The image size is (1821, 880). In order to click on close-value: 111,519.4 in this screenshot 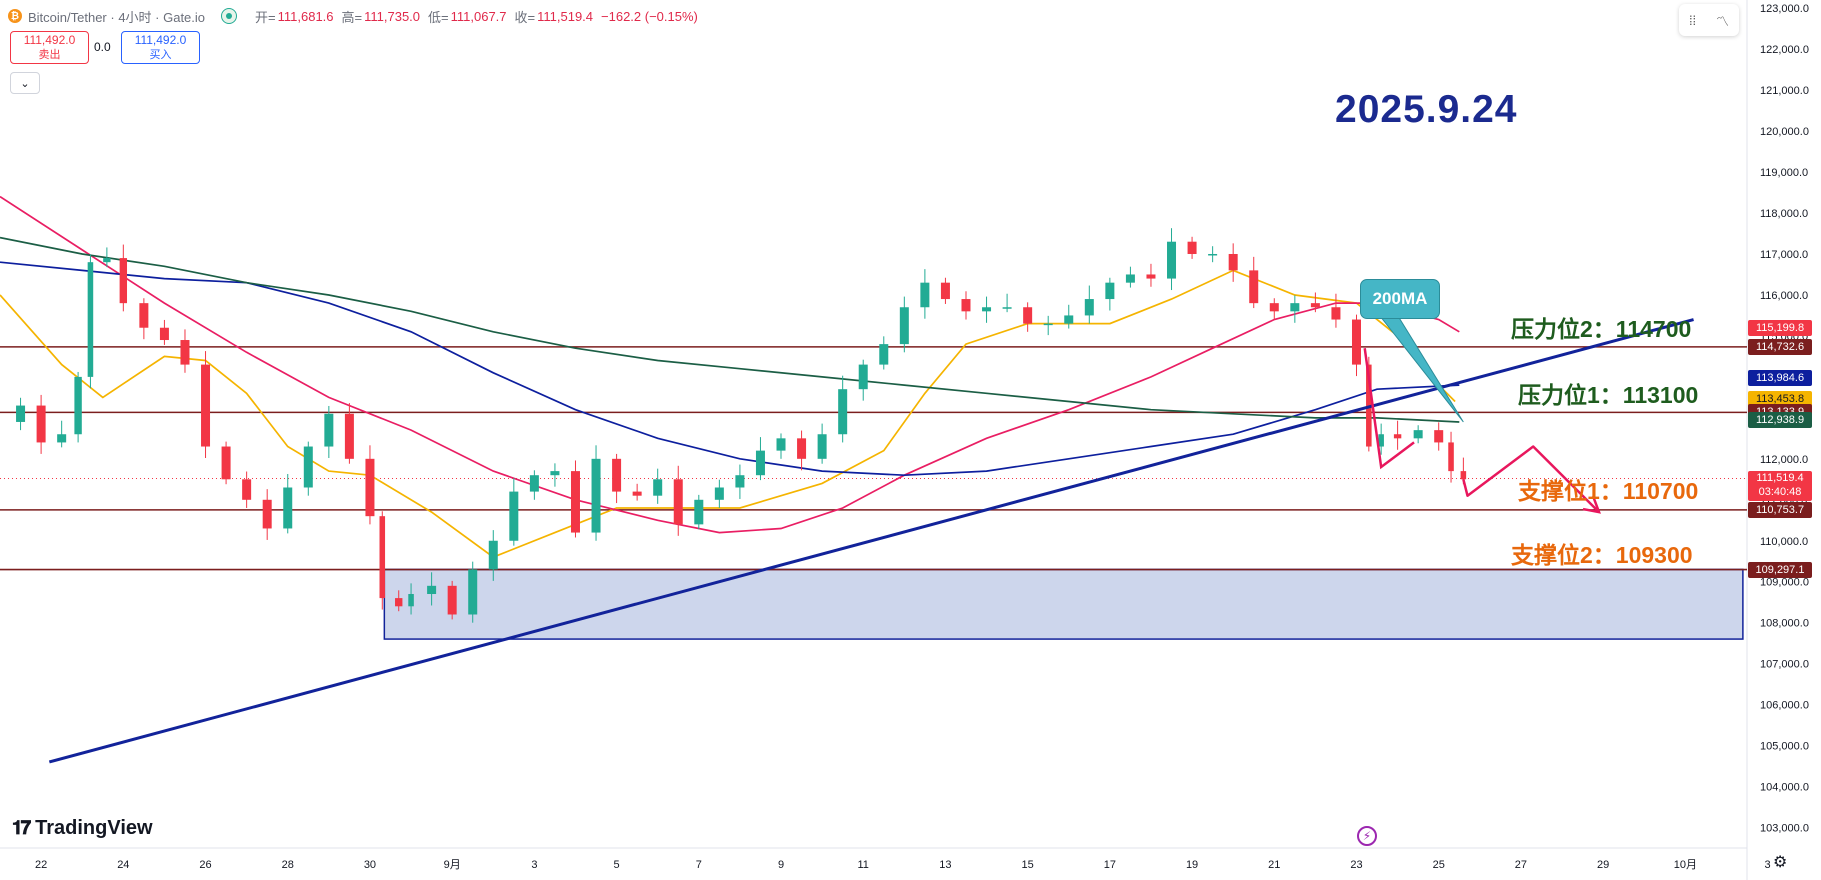, I will do `click(565, 16)`.